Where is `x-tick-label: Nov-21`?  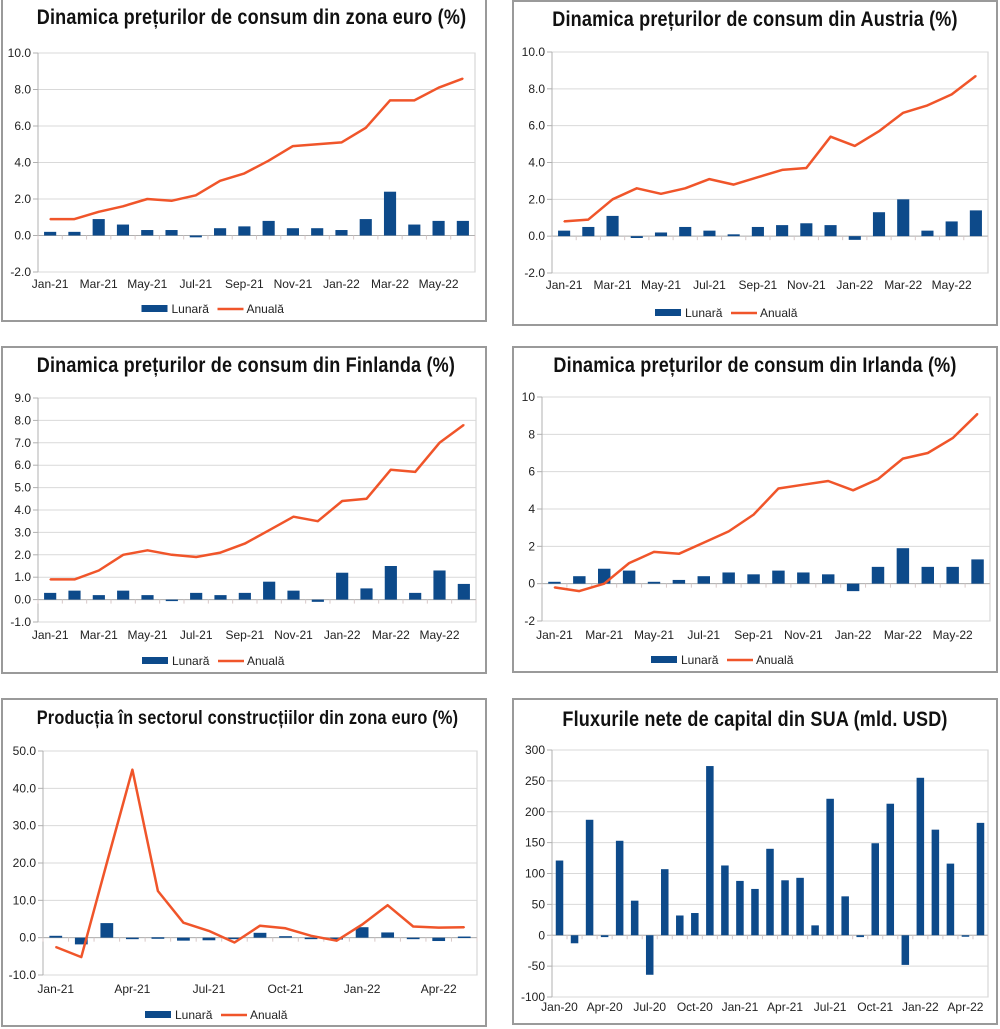 x-tick-label: Nov-21 is located at coordinates (293, 635).